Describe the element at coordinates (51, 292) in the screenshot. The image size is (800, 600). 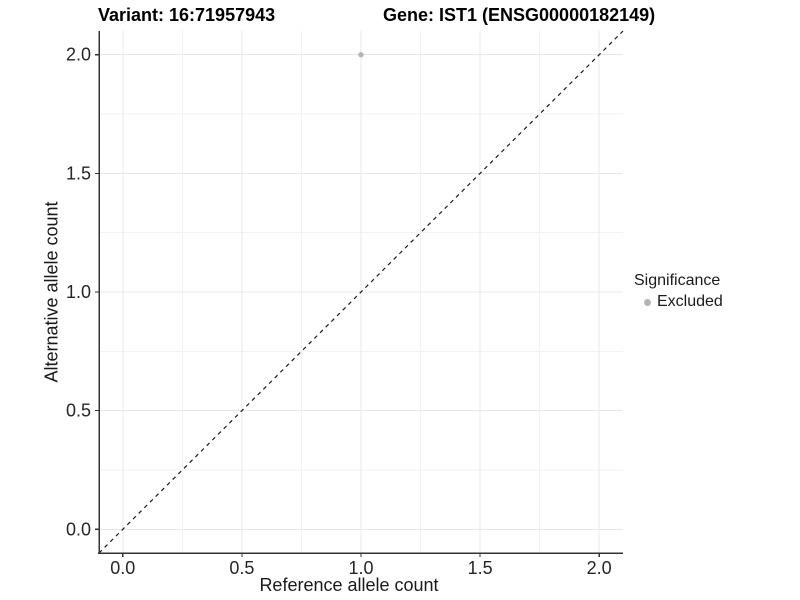
I see `y-axis-title: Alternative allele count` at that location.